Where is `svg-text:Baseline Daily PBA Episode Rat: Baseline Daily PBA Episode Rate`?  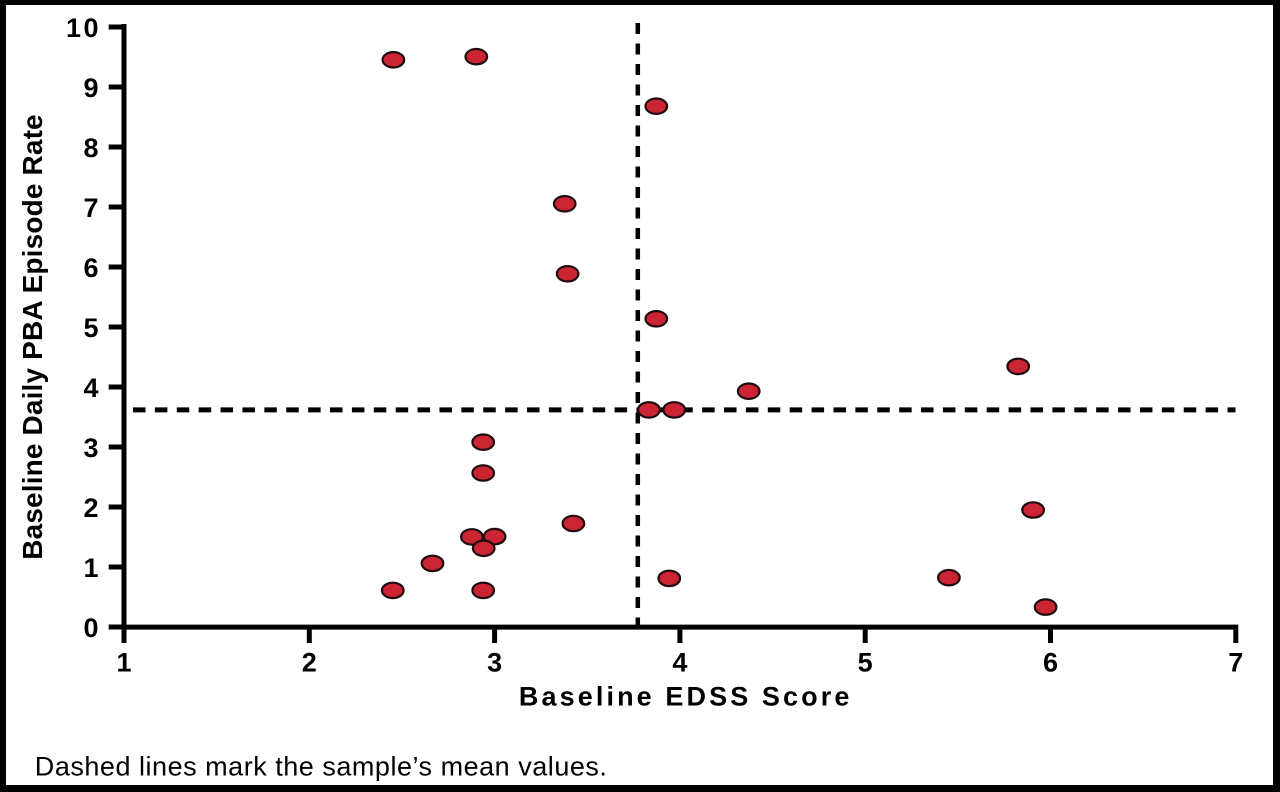
svg-text:Baseline Daily PBA Episode Rat: Baseline Daily PBA Episode Rate is located at coordinates (32, 337).